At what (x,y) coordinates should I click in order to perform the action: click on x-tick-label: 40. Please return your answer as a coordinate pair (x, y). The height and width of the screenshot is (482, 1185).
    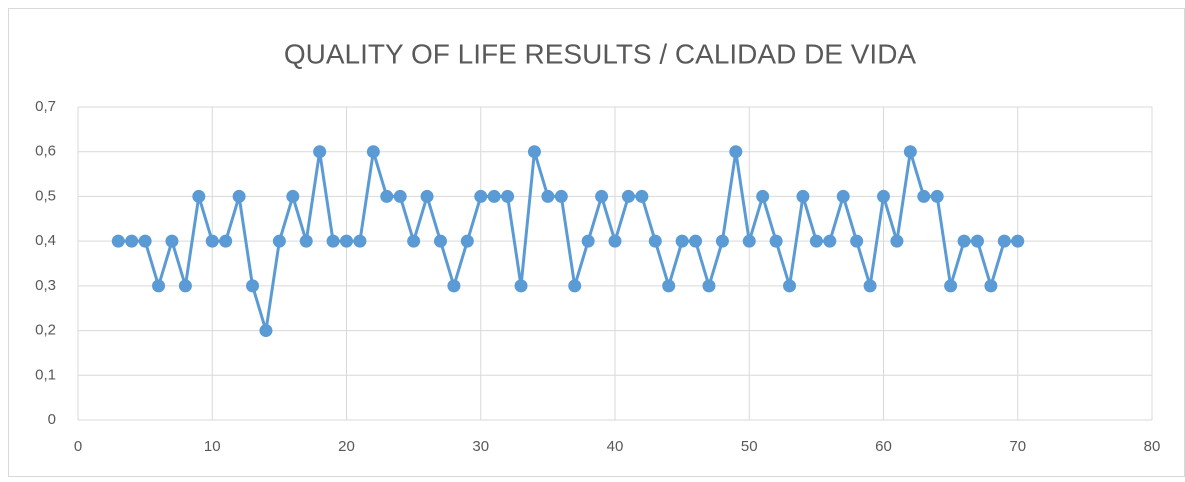
    Looking at the image, I should click on (615, 446).